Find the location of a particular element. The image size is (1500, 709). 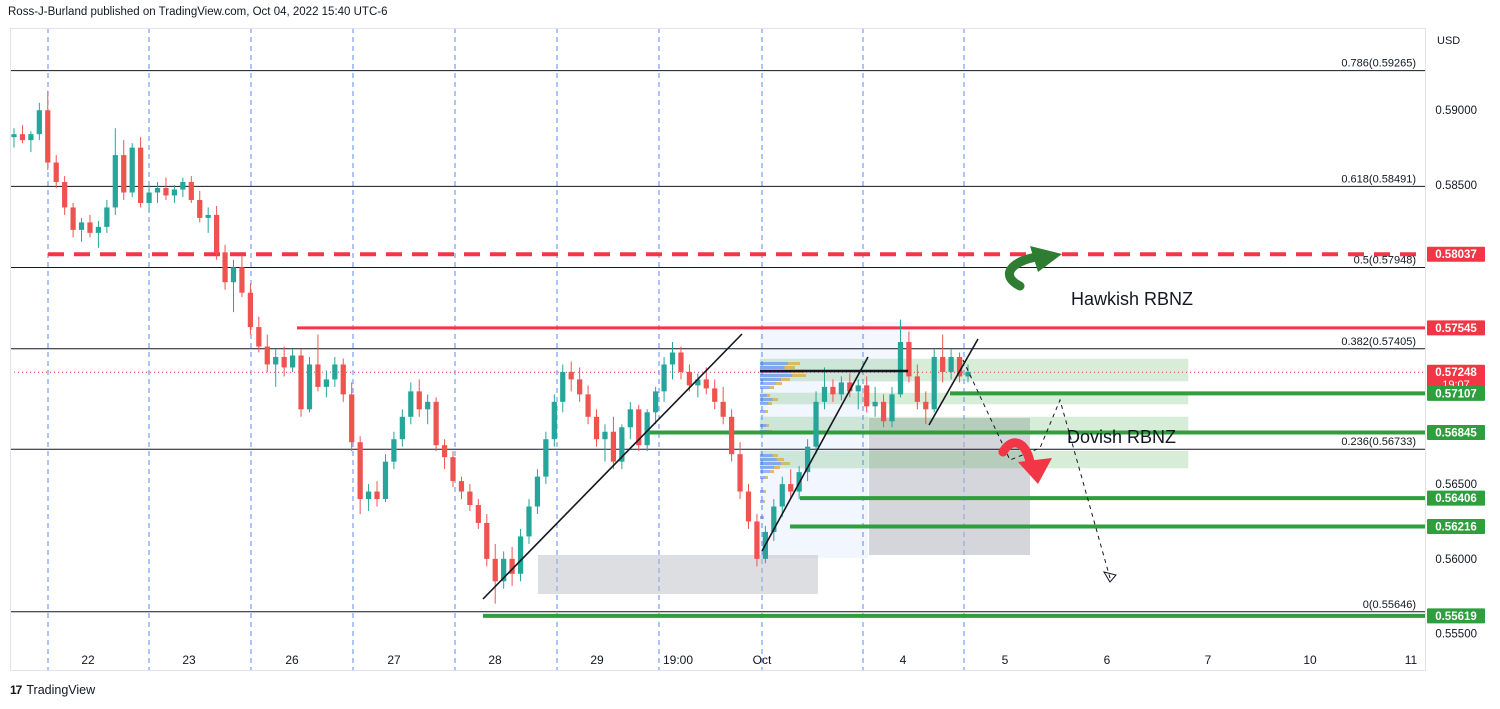

price-tag-label: 0.57107 is located at coordinates (1456, 394).